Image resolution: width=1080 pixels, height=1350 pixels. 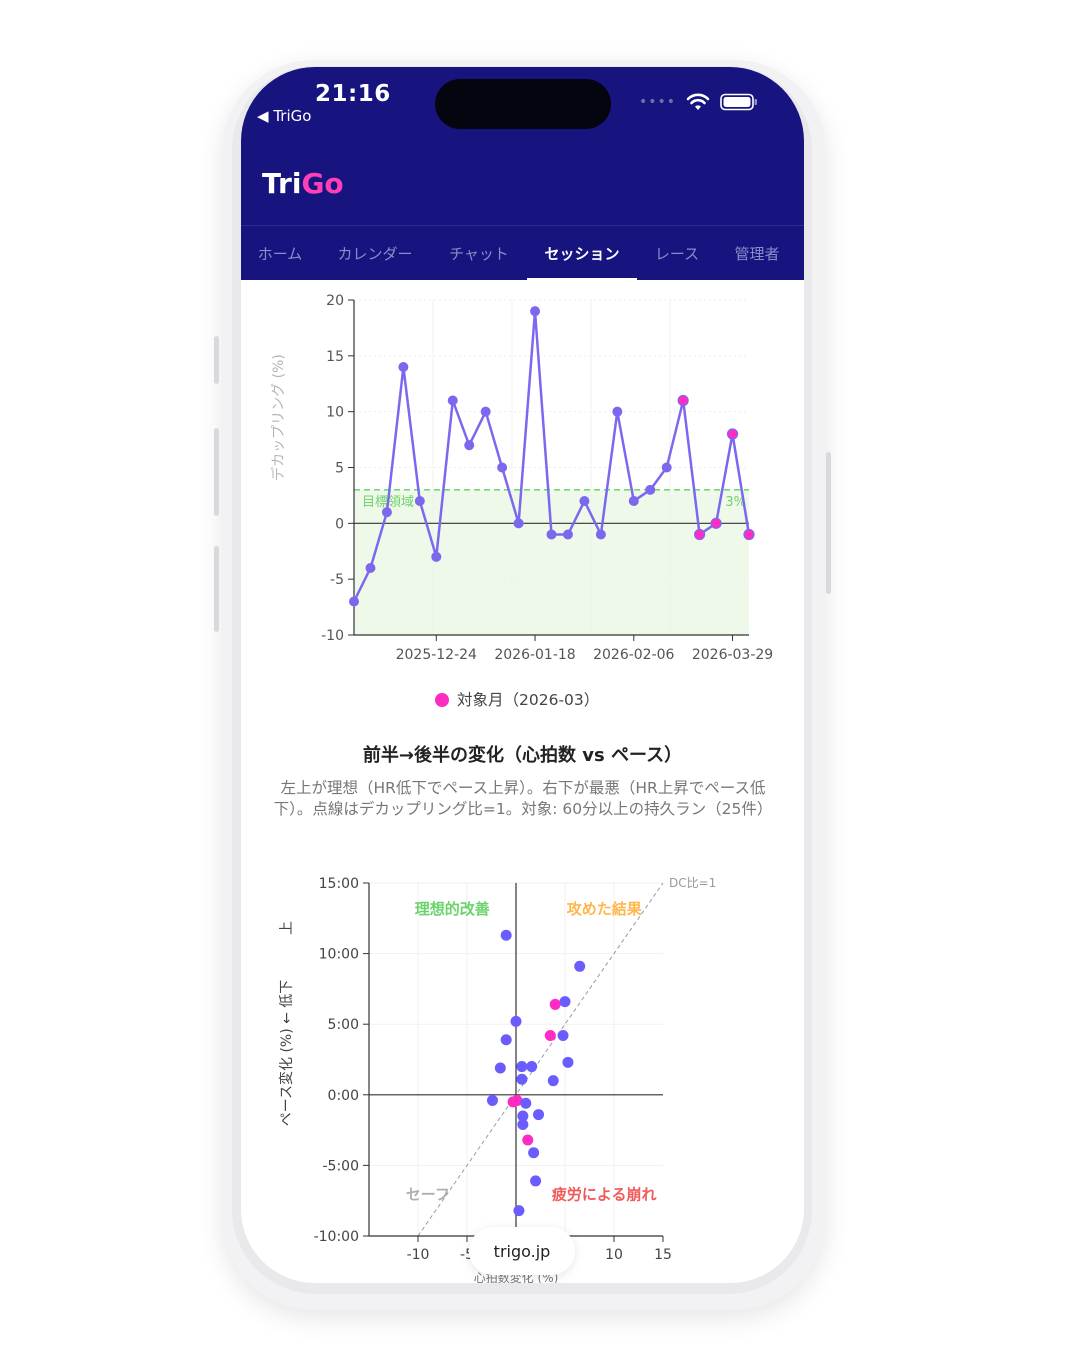 I want to click on status-time: 21:16, so click(x=353, y=94).